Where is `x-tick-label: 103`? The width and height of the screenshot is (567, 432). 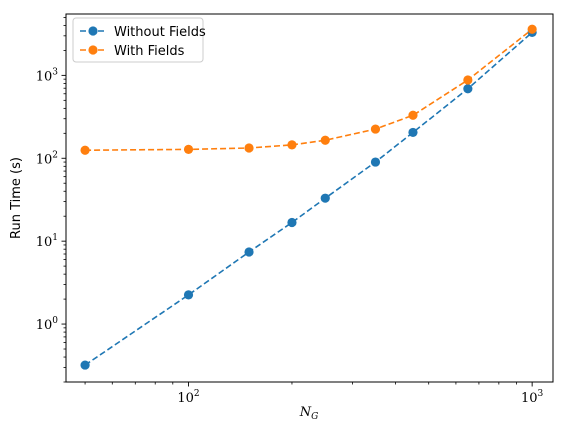 x-tick-label: 103 is located at coordinates (532, 397).